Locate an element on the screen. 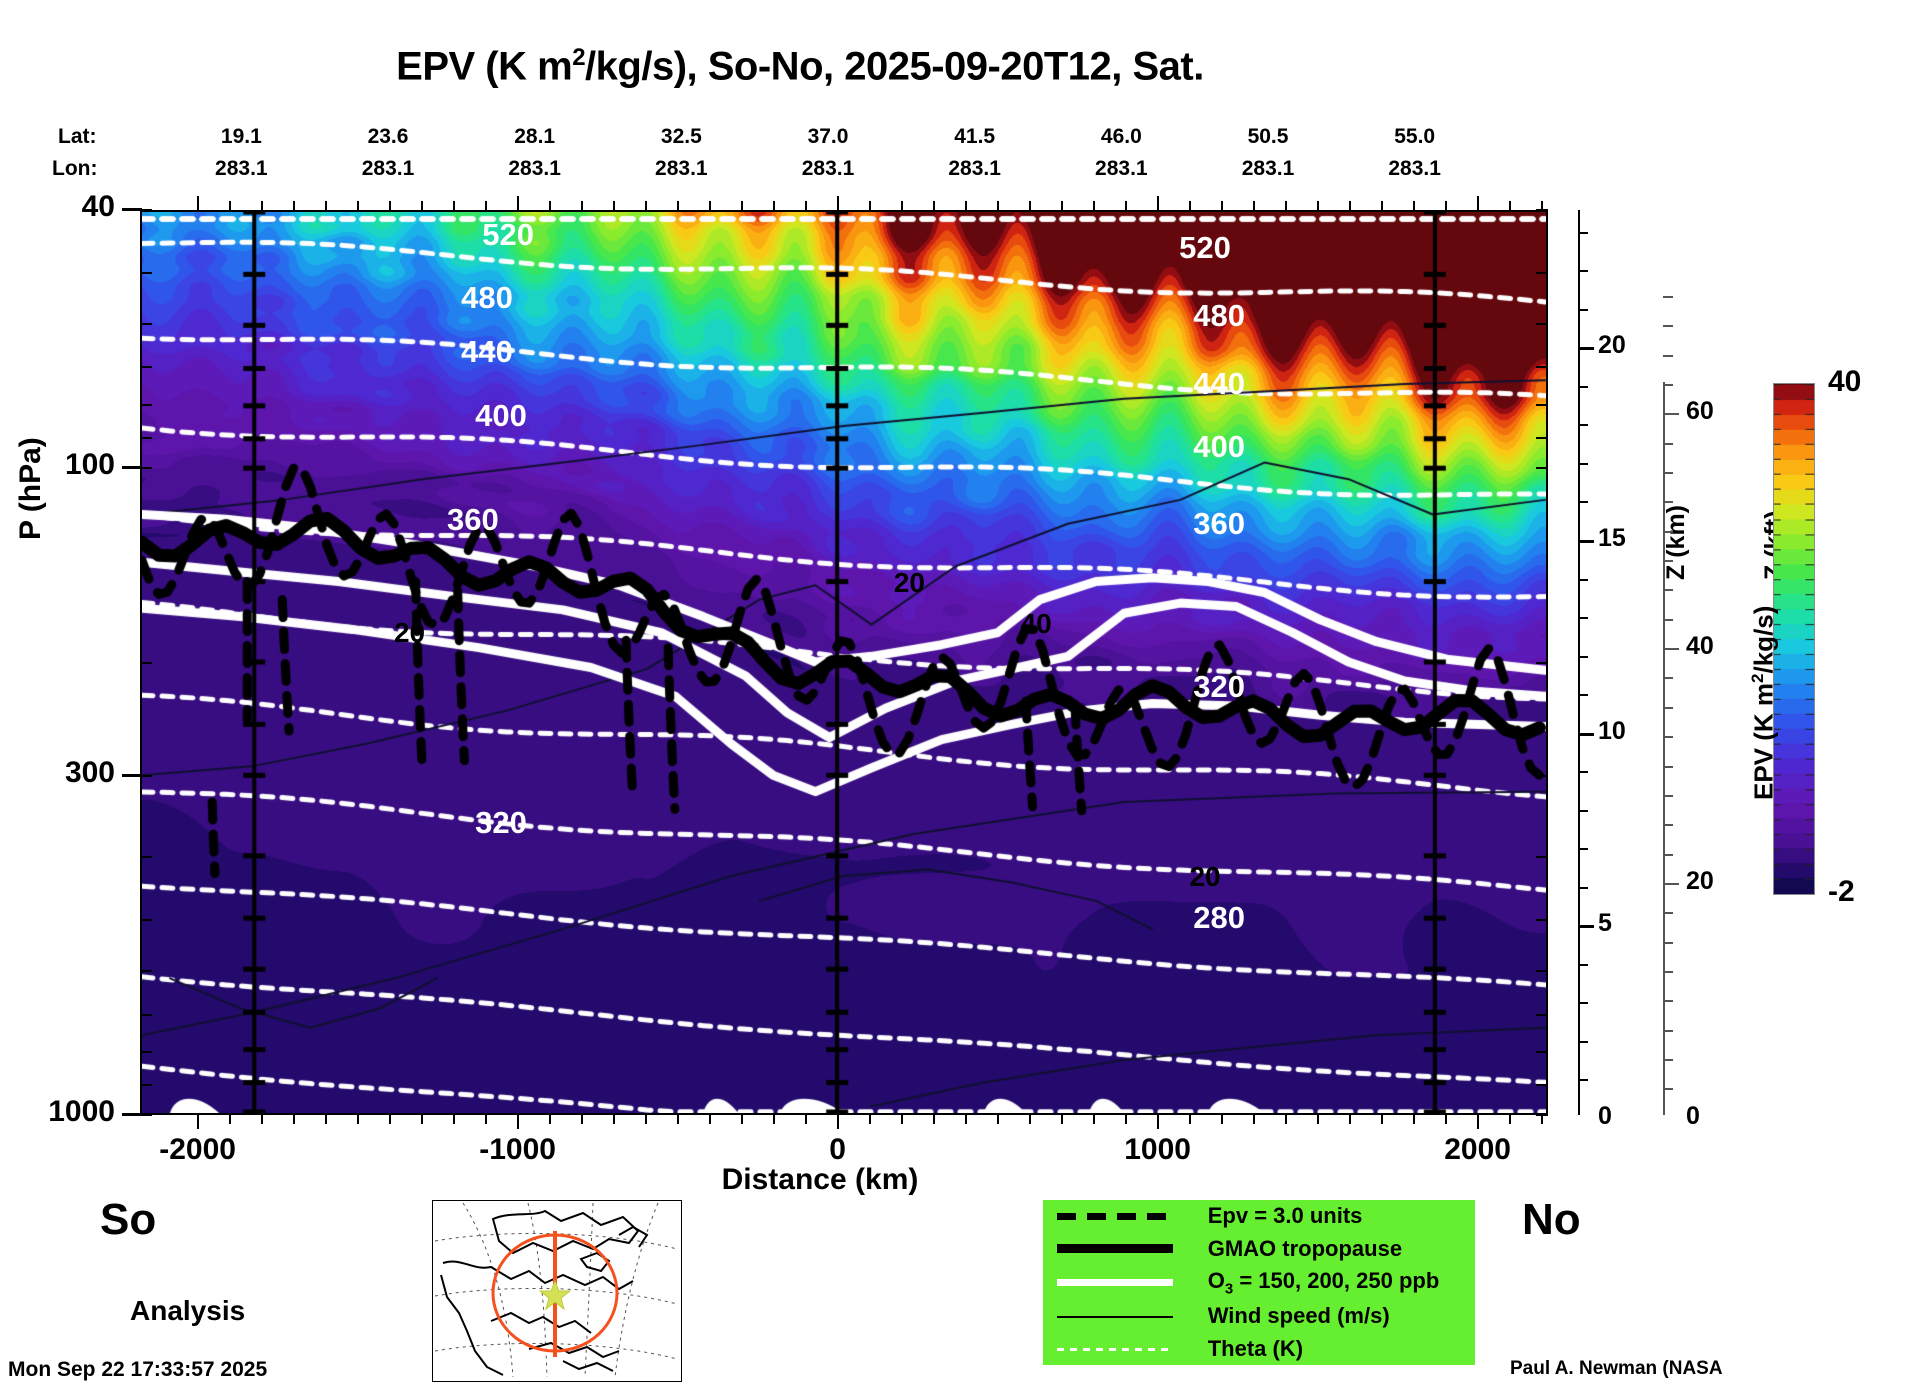  theta-contour-label-left-2: 440 is located at coordinates (487, 352).